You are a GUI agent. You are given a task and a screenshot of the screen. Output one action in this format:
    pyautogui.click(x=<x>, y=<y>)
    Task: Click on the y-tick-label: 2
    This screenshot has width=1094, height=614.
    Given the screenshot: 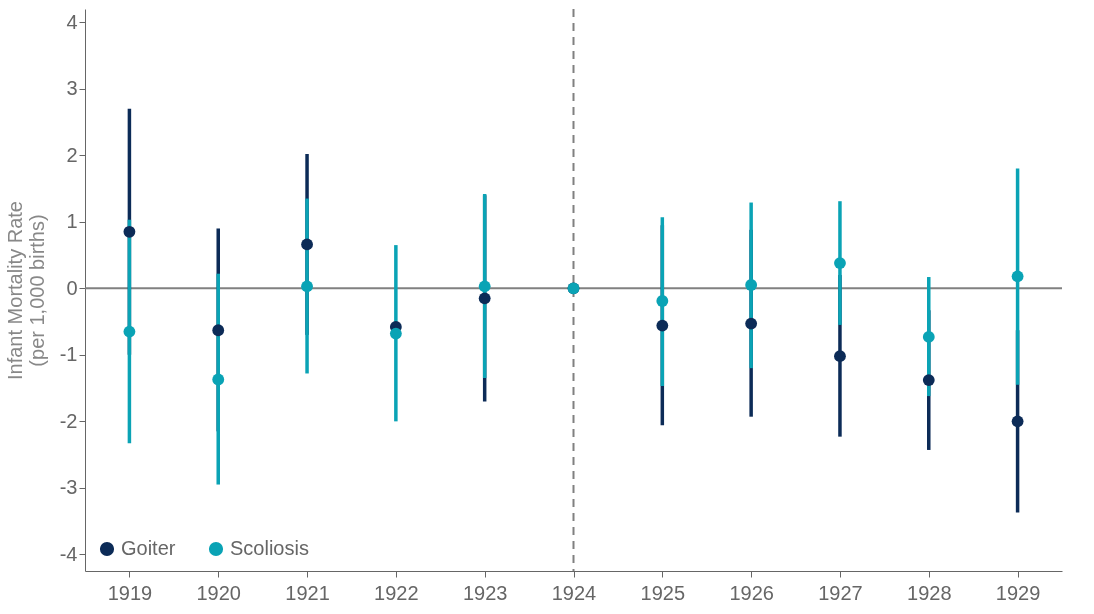 What is the action you would take?
    pyautogui.click(x=72, y=154)
    